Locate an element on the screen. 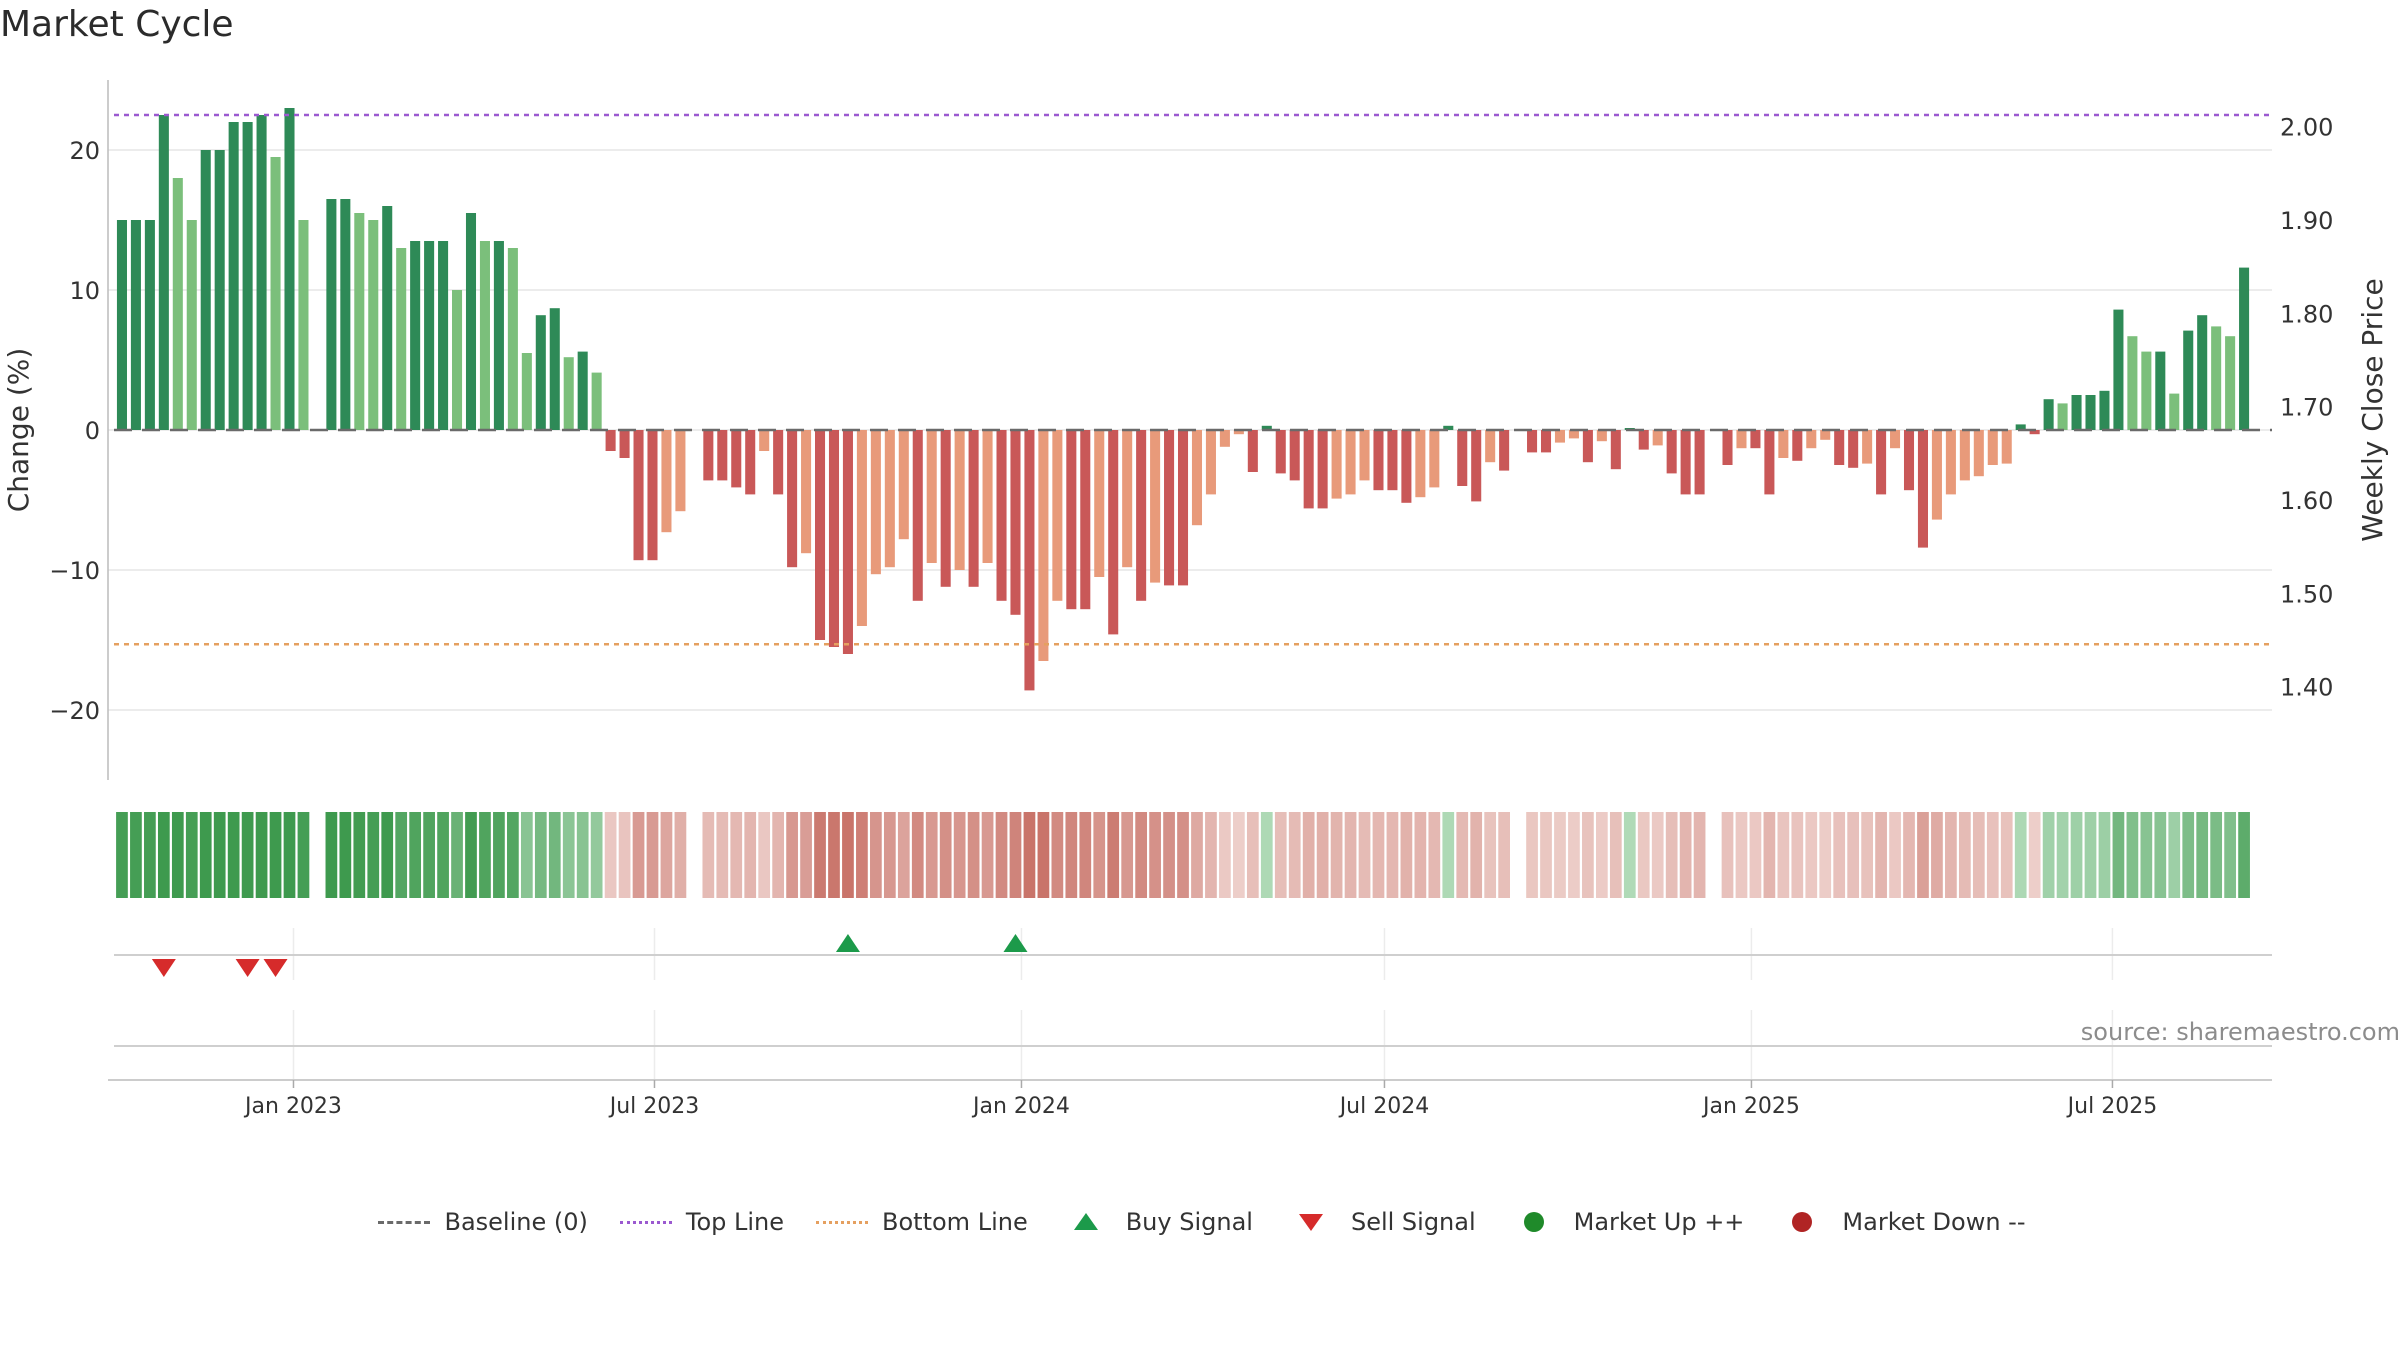 This screenshot has width=2400, height=1350. y-axis-label-right: Weekly Close Price is located at coordinates (2372, 409).